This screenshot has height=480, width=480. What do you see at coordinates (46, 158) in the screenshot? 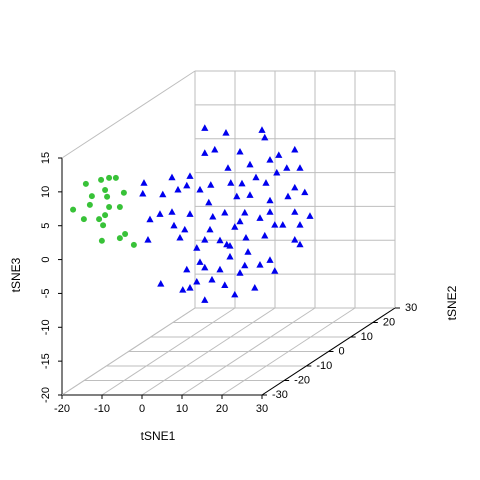
I see `z-tick-label: 15` at bounding box center [46, 158].